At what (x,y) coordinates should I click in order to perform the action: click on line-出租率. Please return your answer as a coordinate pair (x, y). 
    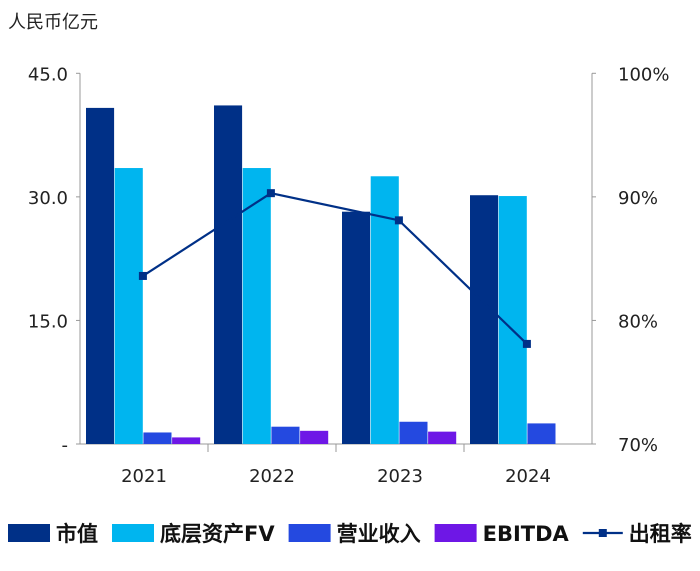
    Looking at the image, I should click on (335, 268).